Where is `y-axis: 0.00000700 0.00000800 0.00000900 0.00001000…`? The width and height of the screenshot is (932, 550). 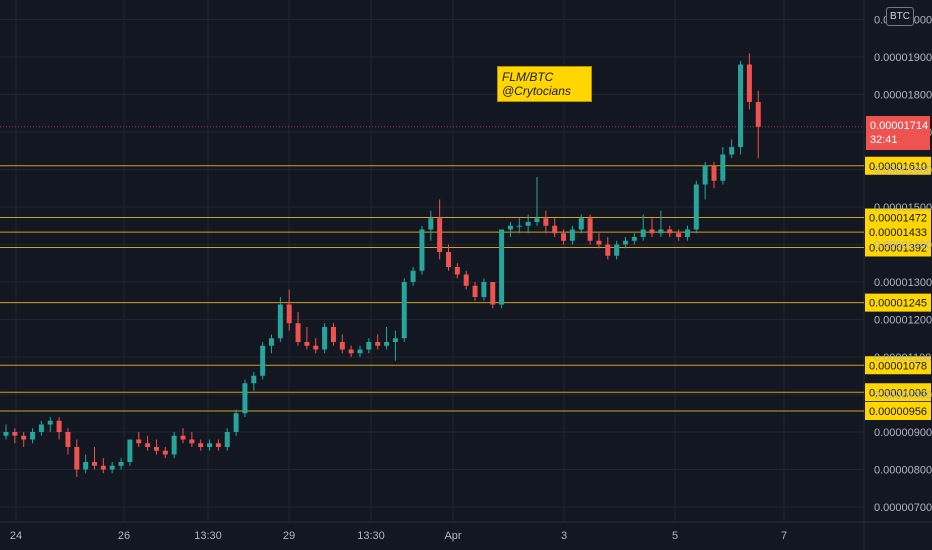 y-axis: 0.00000700 0.00000800 0.00000900 0.00001000… is located at coordinates (903, 265).